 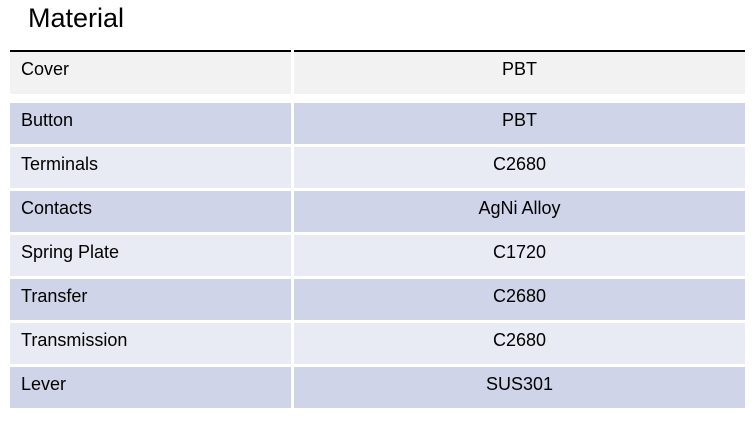 I want to click on row-label: Contacts, so click(x=150, y=211).